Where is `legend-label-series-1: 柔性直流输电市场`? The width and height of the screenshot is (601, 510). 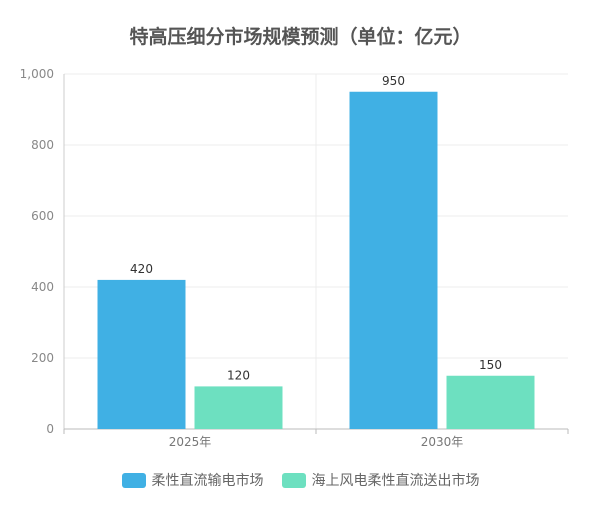
legend-label-series-1: 柔性直流输电市场 is located at coordinates (207, 481).